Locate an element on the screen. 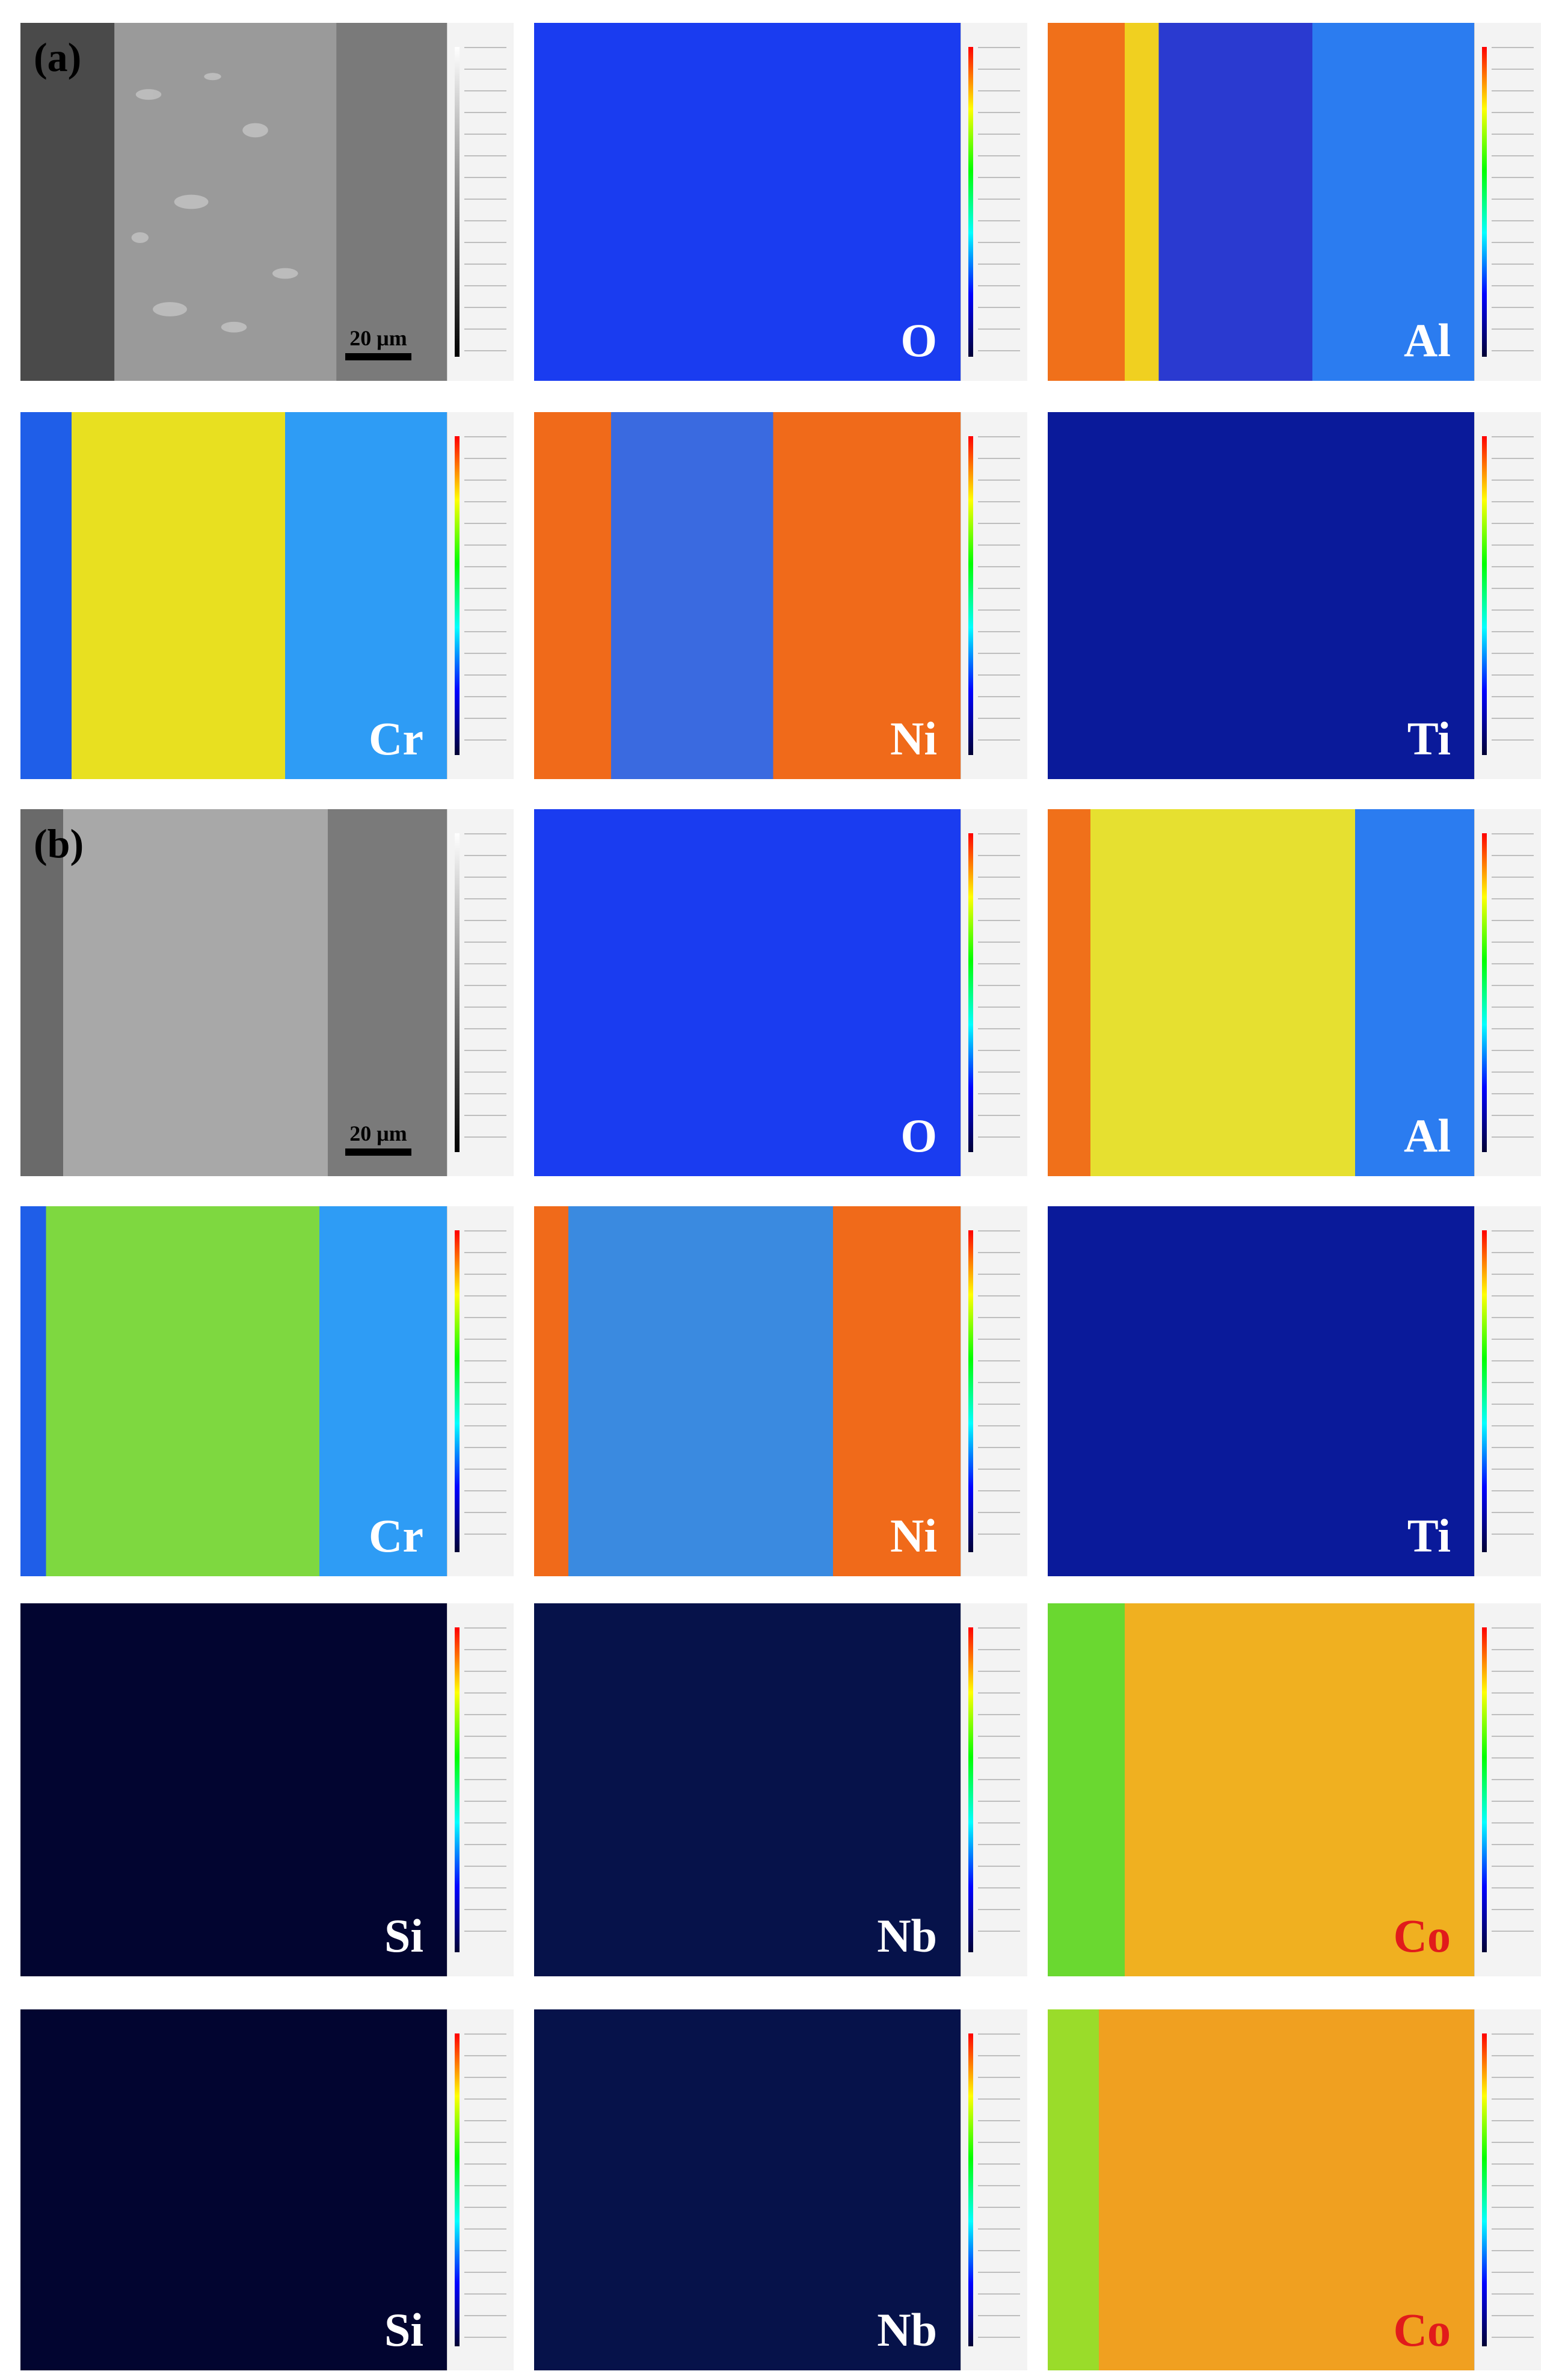 The height and width of the screenshot is (2380, 1568). panel-a-o: O is located at coordinates (781, 202).